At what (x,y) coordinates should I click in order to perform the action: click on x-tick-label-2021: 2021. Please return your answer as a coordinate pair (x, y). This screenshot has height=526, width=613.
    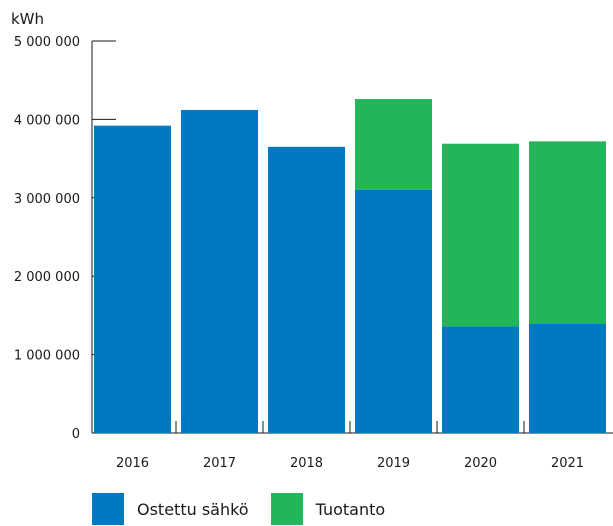
    Looking at the image, I should click on (567, 463).